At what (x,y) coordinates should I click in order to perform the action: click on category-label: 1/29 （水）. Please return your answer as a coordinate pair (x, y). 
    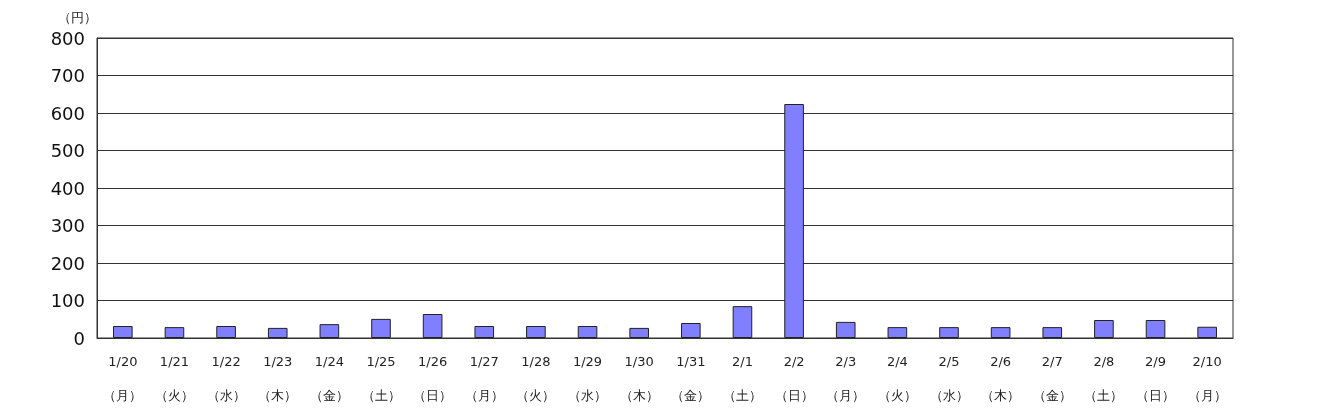
    Looking at the image, I should click on (588, 378).